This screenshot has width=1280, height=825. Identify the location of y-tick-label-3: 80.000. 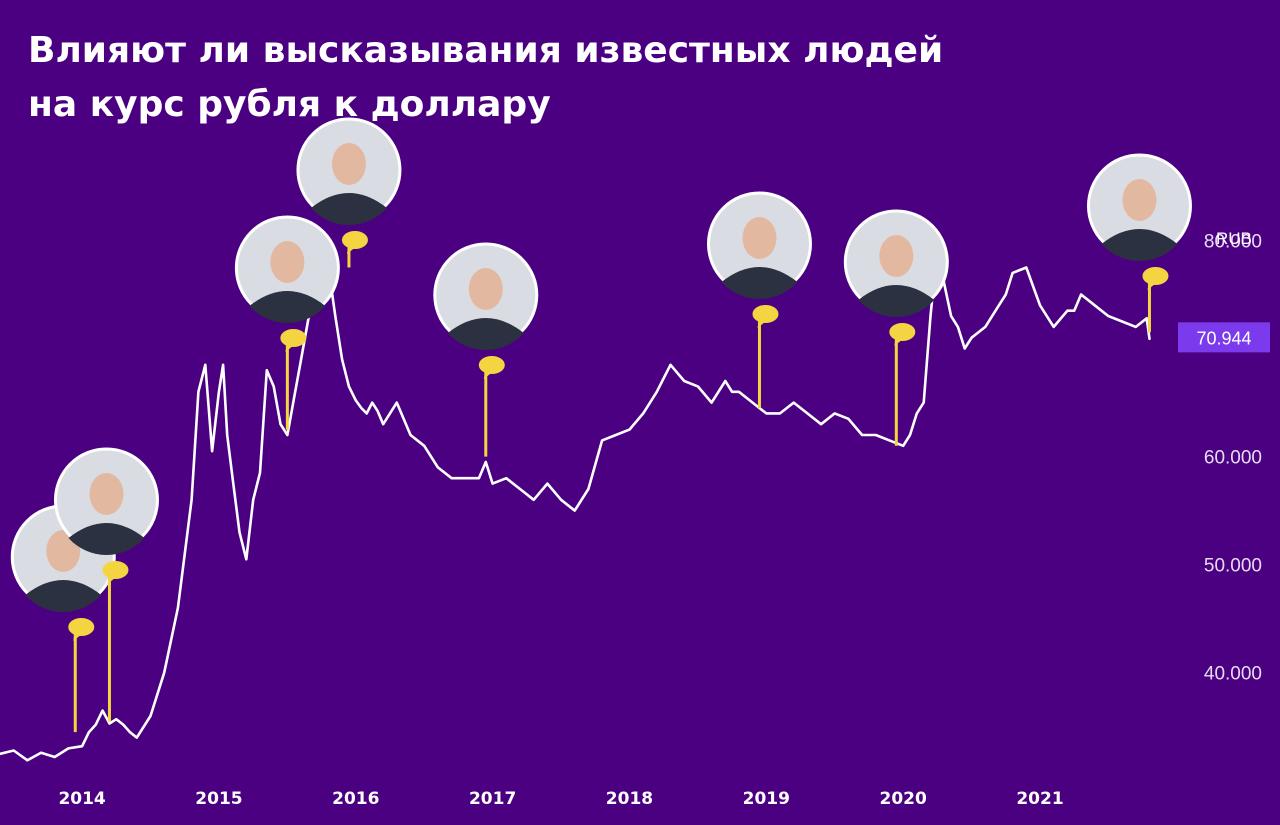
(1233, 241).